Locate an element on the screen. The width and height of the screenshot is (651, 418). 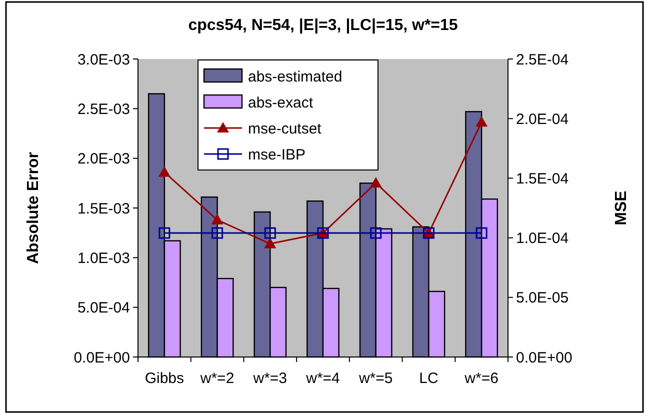
y-tick-label: 5.0E-04 is located at coordinates (103, 308).